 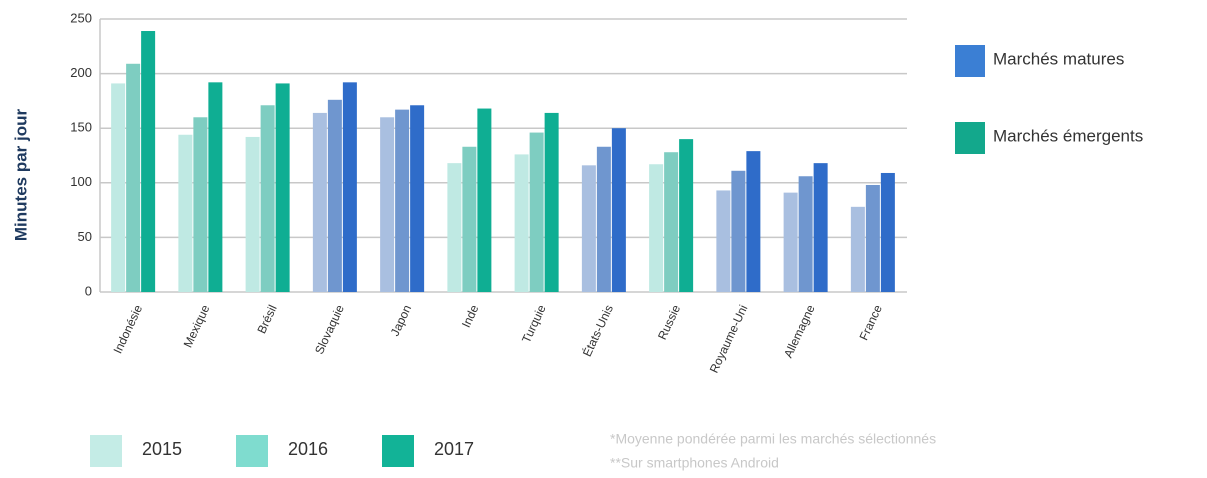 What do you see at coordinates (597, 330) in the screenshot?
I see `x-tick-label: États-Unis` at bounding box center [597, 330].